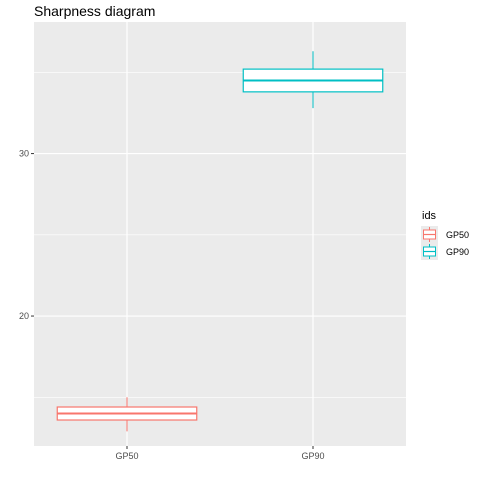  What do you see at coordinates (94, 11) in the screenshot?
I see `chart-title: Sharpness diagram` at bounding box center [94, 11].